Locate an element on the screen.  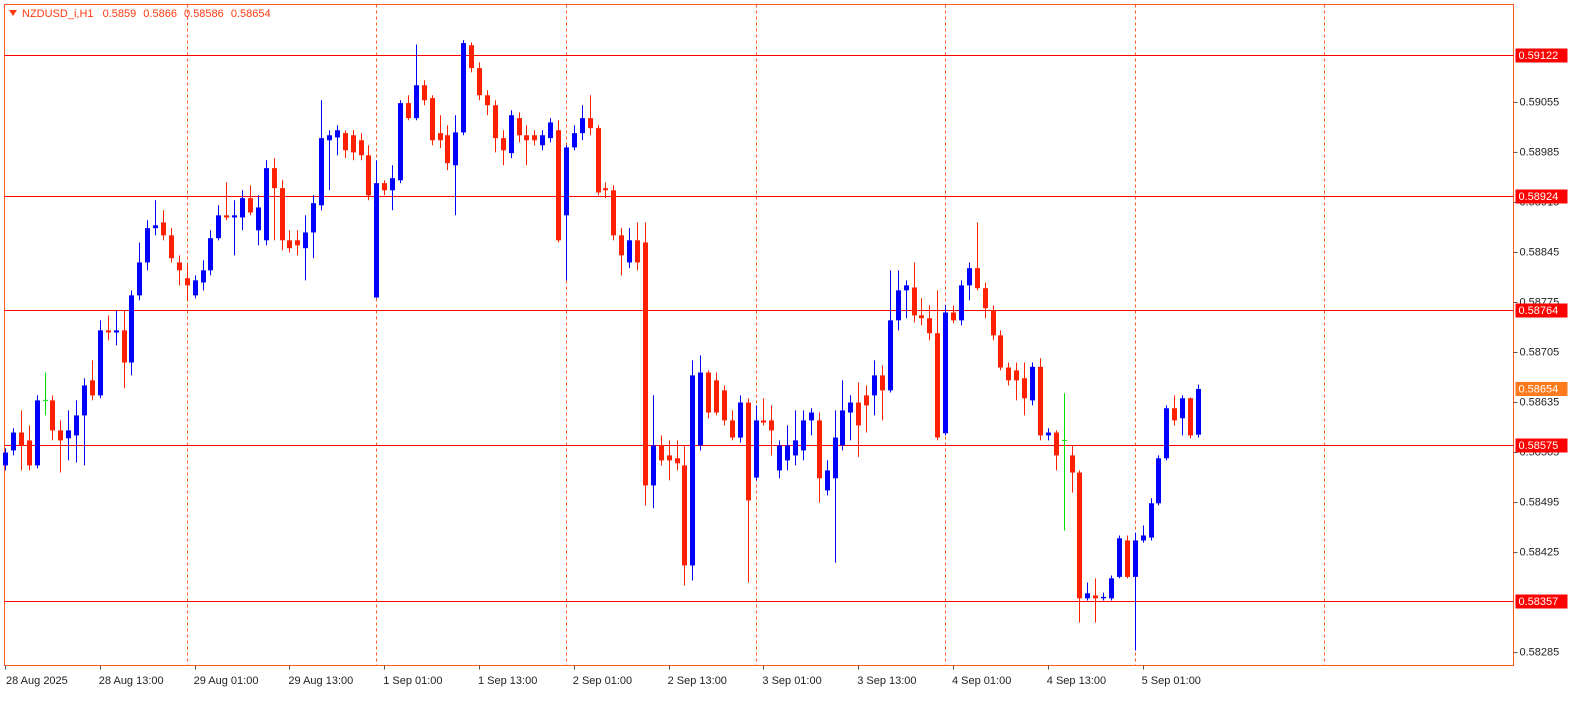
x-tick-label: 29 Aug 13:00 is located at coordinates (320, 681).